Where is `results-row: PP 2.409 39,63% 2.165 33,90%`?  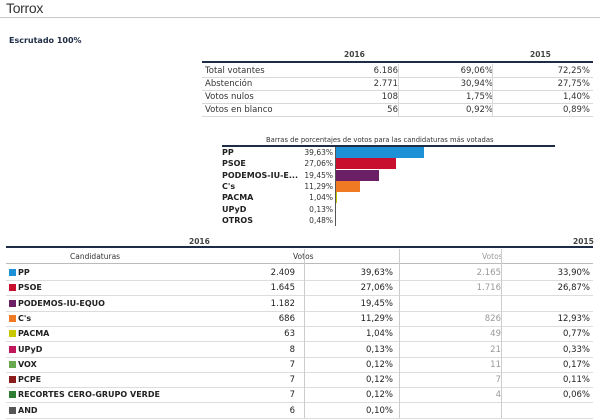 results-row: PP 2.409 39,63% 2.165 33,90% is located at coordinates (299, 273).